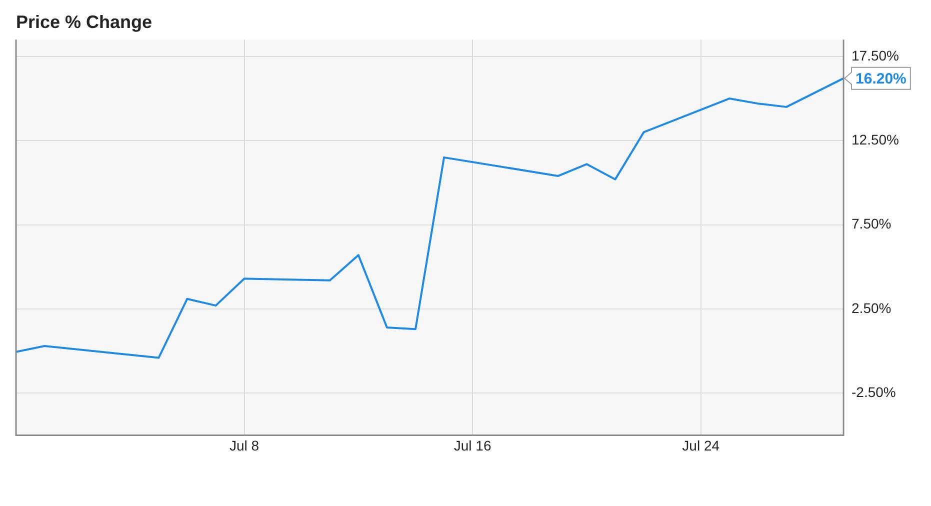  What do you see at coordinates (874, 392) in the screenshot?
I see `y-tick-label: -2.50%` at bounding box center [874, 392].